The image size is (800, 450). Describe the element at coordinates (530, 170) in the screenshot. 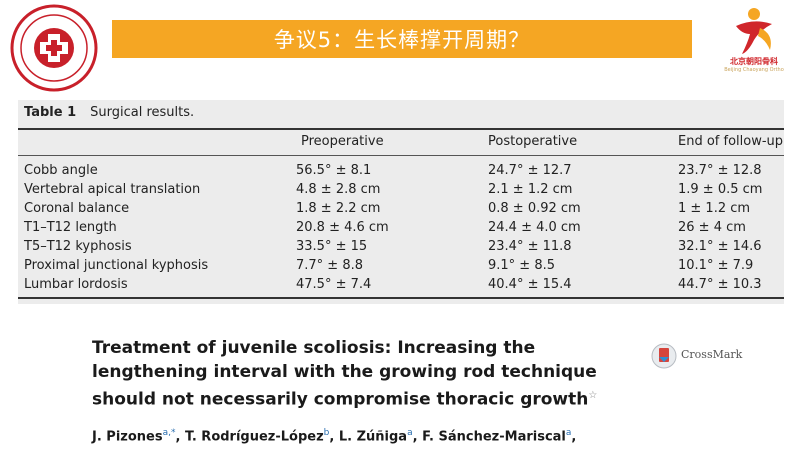

I see `cell-postoperative: 24.7° ± 12.7` at that location.